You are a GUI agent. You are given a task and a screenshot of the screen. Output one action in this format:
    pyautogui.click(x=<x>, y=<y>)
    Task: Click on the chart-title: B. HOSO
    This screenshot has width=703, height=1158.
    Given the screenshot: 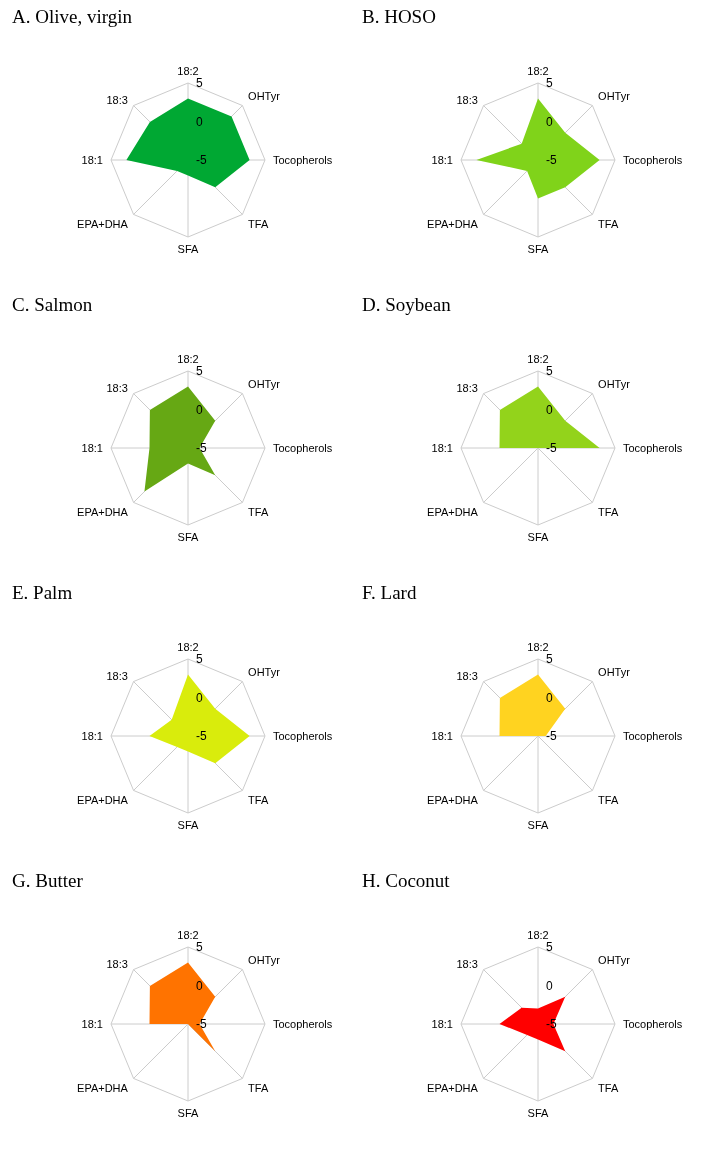 What is the action you would take?
    pyautogui.click(x=399, y=17)
    